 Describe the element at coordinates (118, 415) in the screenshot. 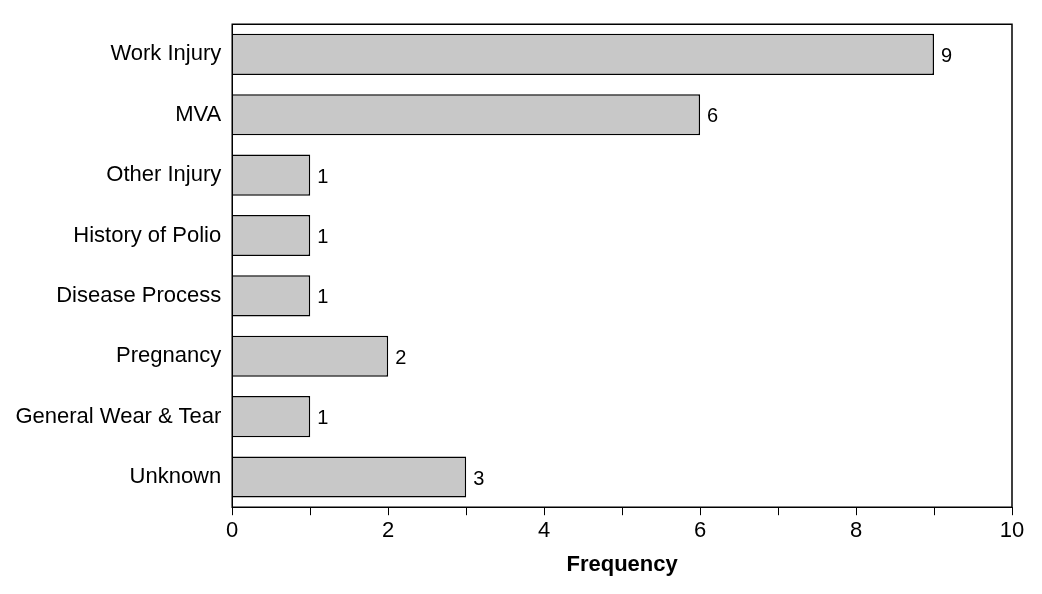

I see `y-tick-label: General Wear & Tear` at that location.